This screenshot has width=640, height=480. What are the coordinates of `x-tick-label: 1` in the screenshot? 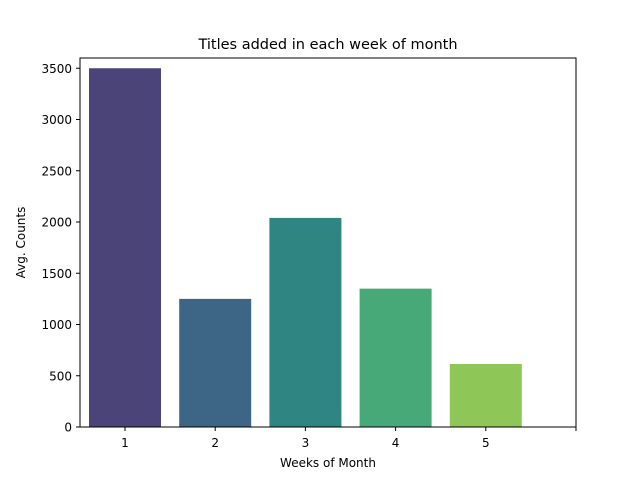 It's located at (125, 443).